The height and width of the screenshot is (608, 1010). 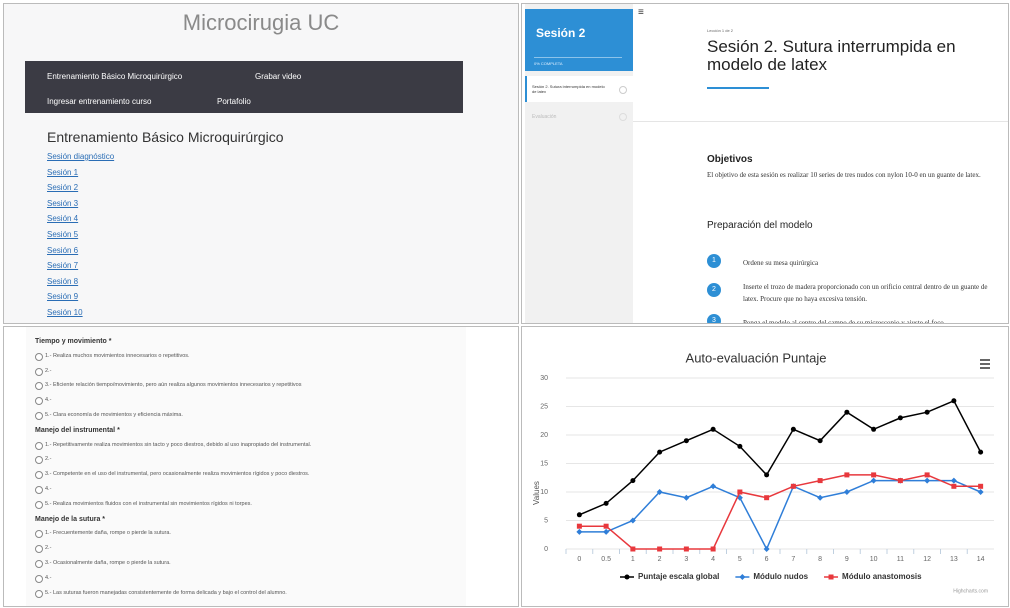 What do you see at coordinates (546, 520) in the screenshot?
I see `y-tick-label: 5` at bounding box center [546, 520].